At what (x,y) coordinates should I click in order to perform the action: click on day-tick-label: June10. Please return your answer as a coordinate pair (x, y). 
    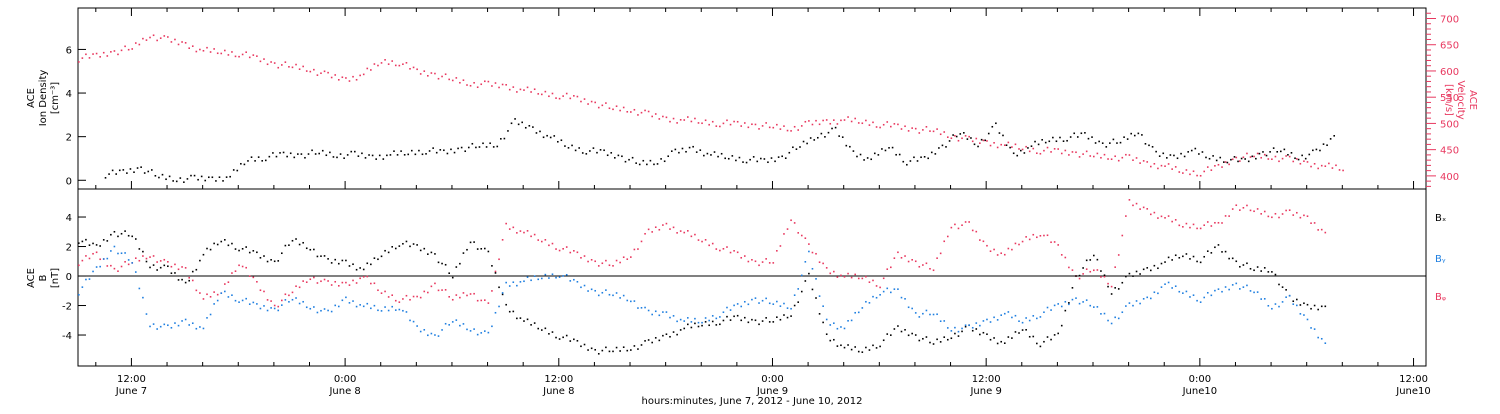
    Looking at the image, I should click on (1200, 391).